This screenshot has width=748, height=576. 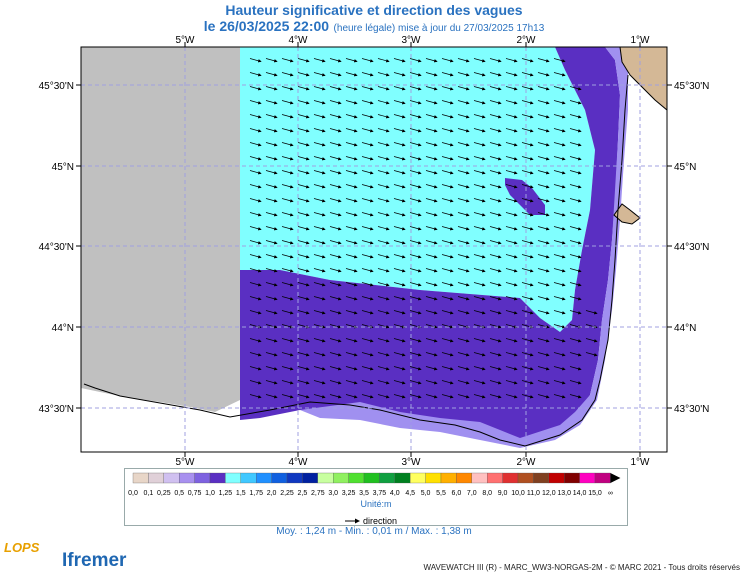 I want to click on lon-label-bottom: 4°W, so click(x=299, y=462).